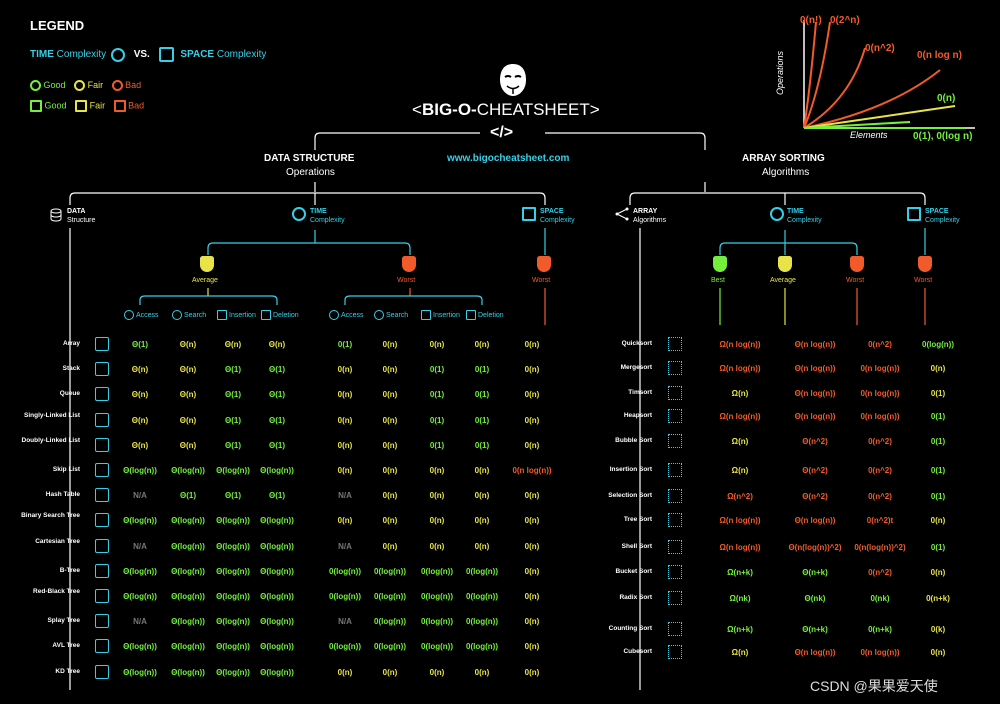 This screenshot has width=1000, height=704. Describe the element at coordinates (222, 315) in the screenshot. I see `insert-icon` at that location.